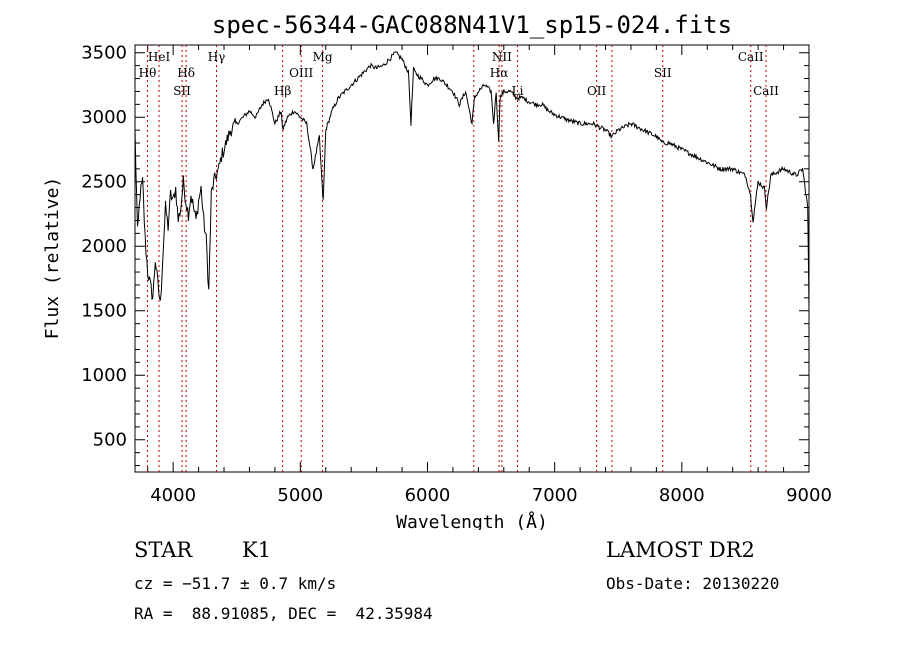  I want to click on observation-date: Obs-Date: 20130220, so click(693, 583).